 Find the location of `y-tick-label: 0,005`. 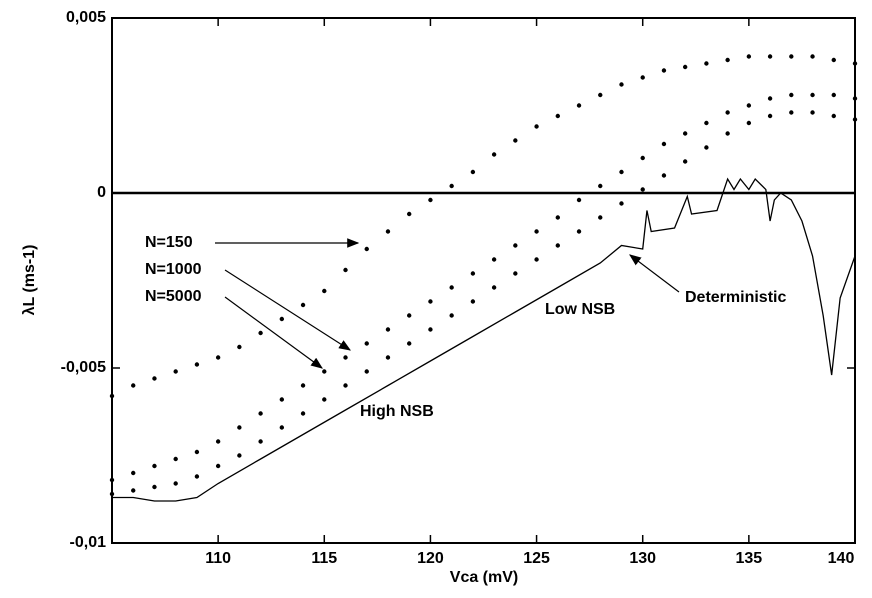

y-tick-label: 0,005 is located at coordinates (86, 17).